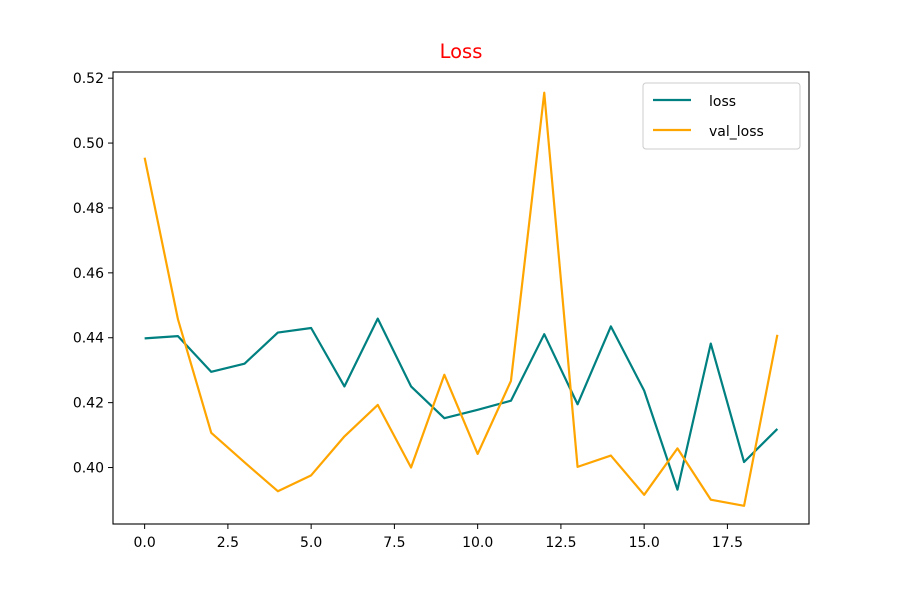 This screenshot has height=604, width=900. I want to click on x-tick-label: 0.0, so click(145, 543).